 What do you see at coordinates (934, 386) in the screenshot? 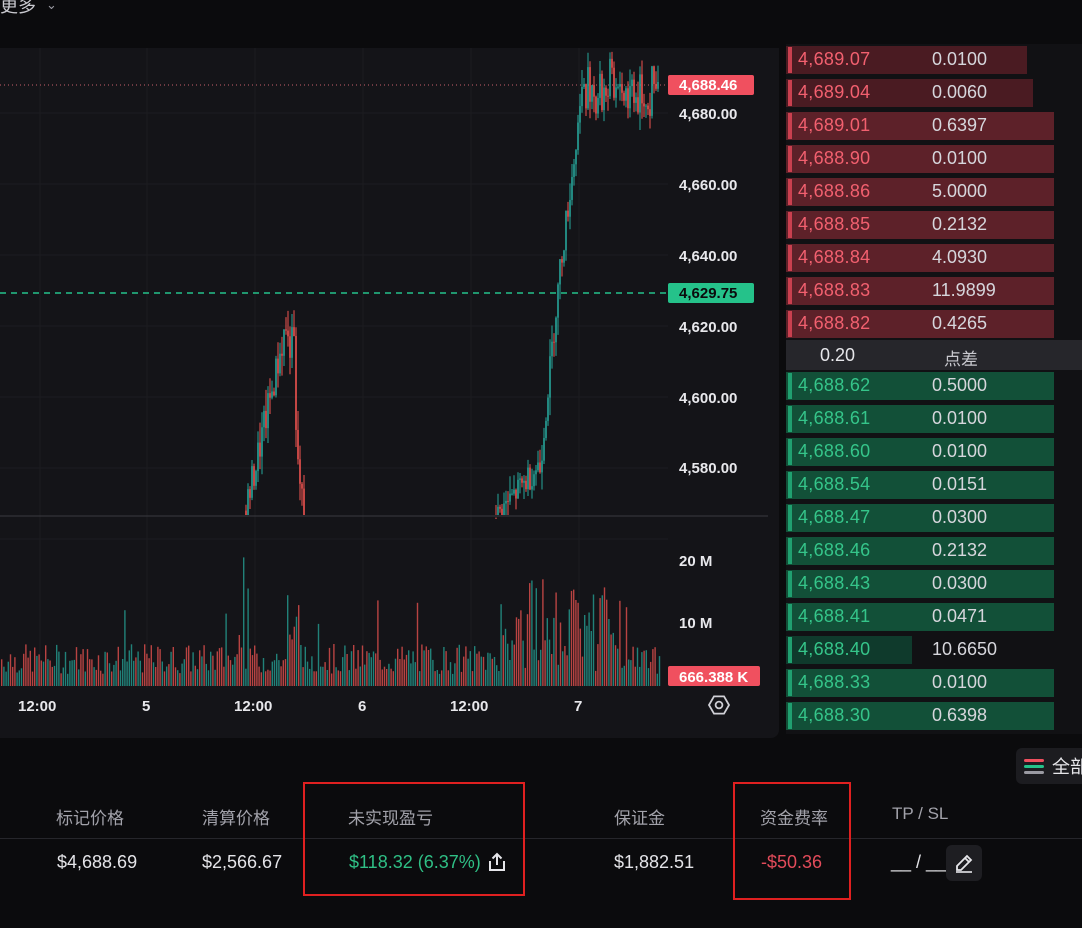
I see `bid-row: 4,688.62 0.5000` at bounding box center [934, 386].